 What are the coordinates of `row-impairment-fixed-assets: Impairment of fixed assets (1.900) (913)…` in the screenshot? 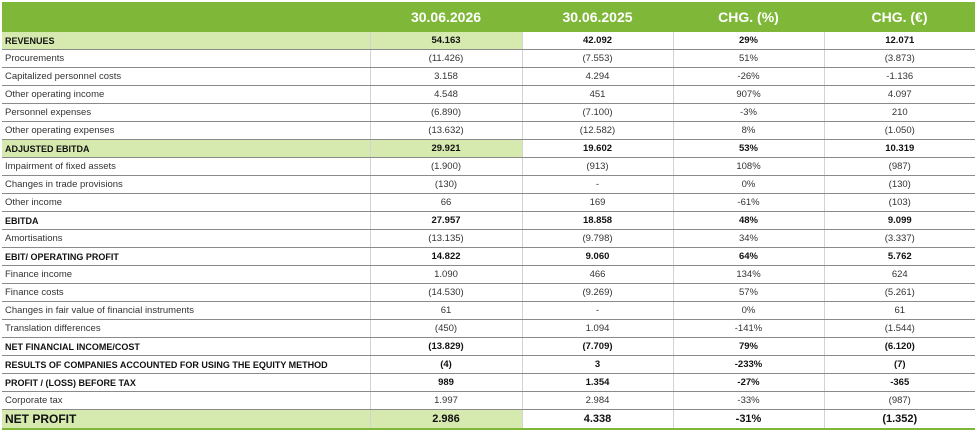 It's located at (488, 166).